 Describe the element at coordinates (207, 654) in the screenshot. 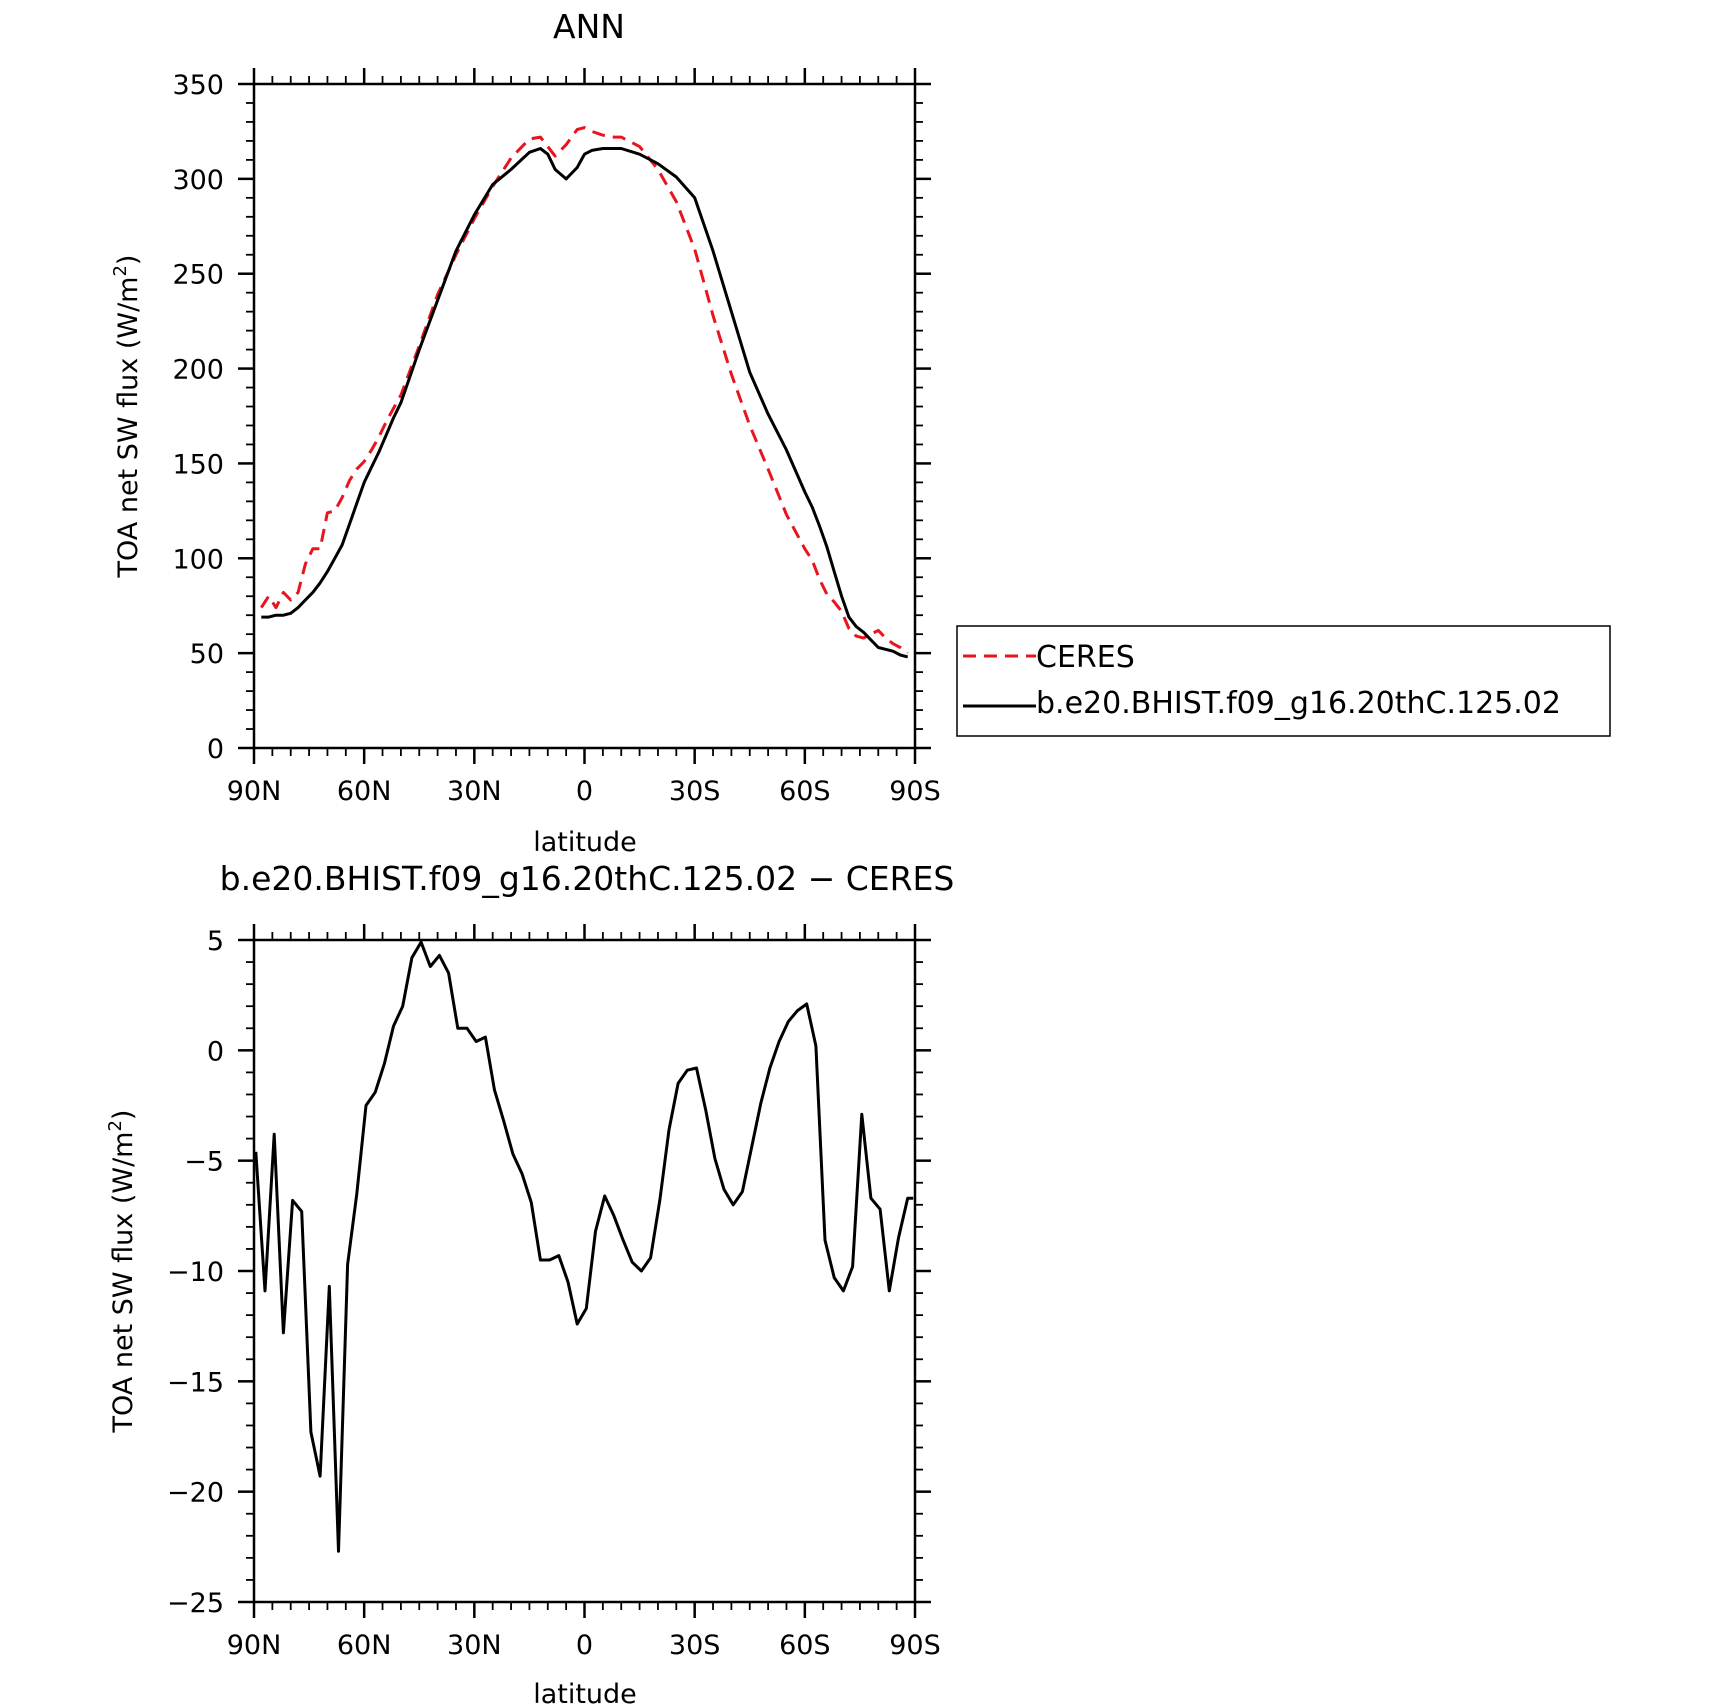

I see `top-y-tick-label: 50` at that location.